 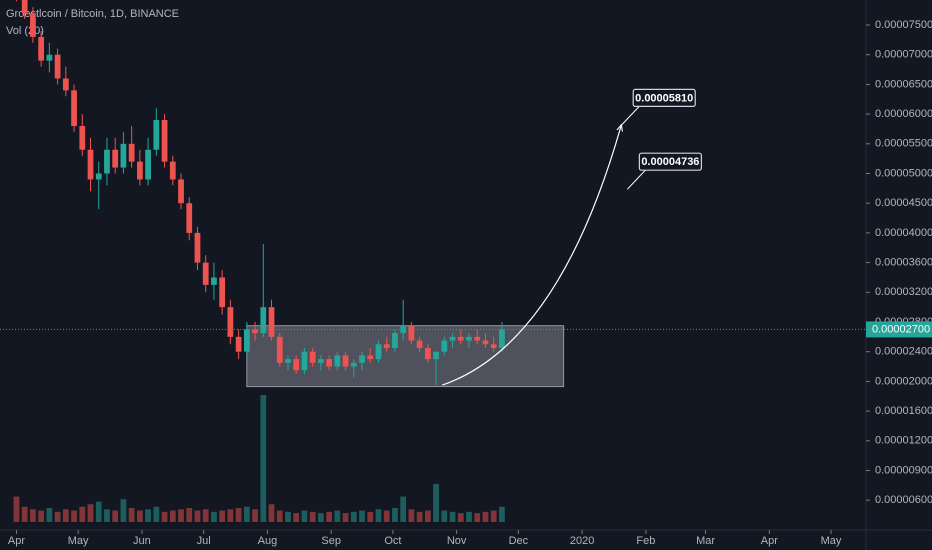 I want to click on y-tick-label: 0.00006000, so click(x=903, y=114).